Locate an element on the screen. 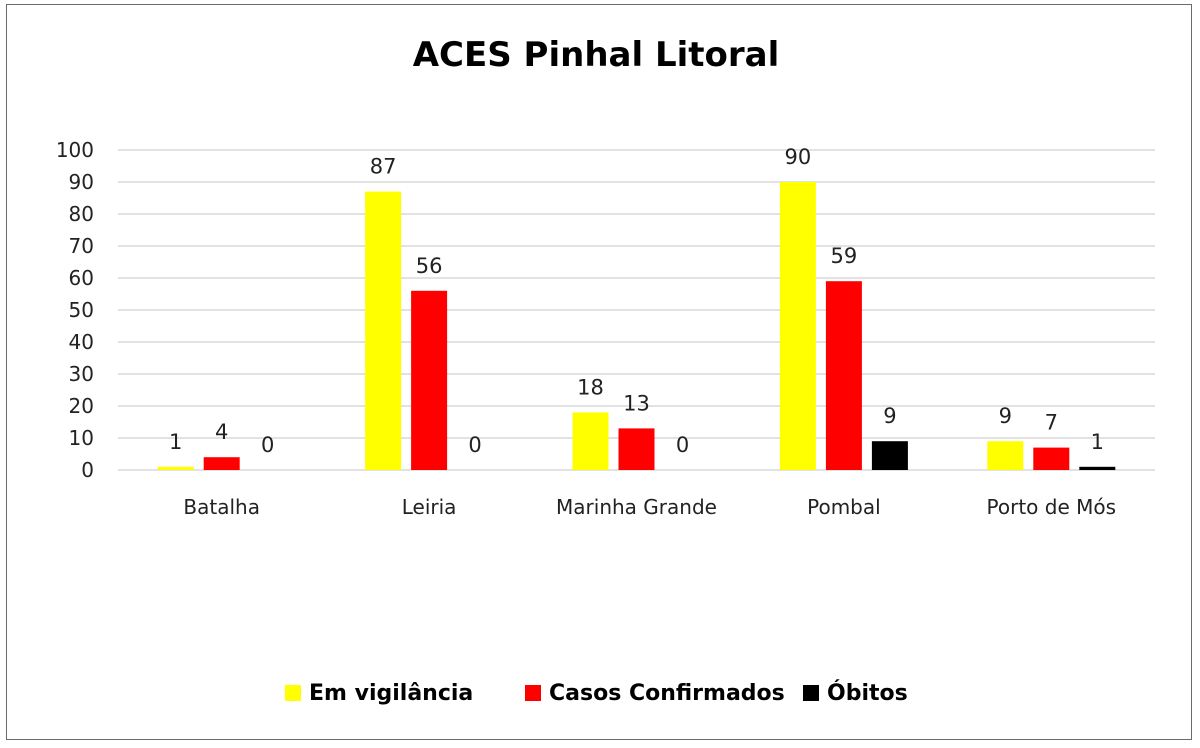 Image resolution: width=1200 pixels, height=748 pixels. bar-casos-confirmados-marinha-grande is located at coordinates (636, 449).